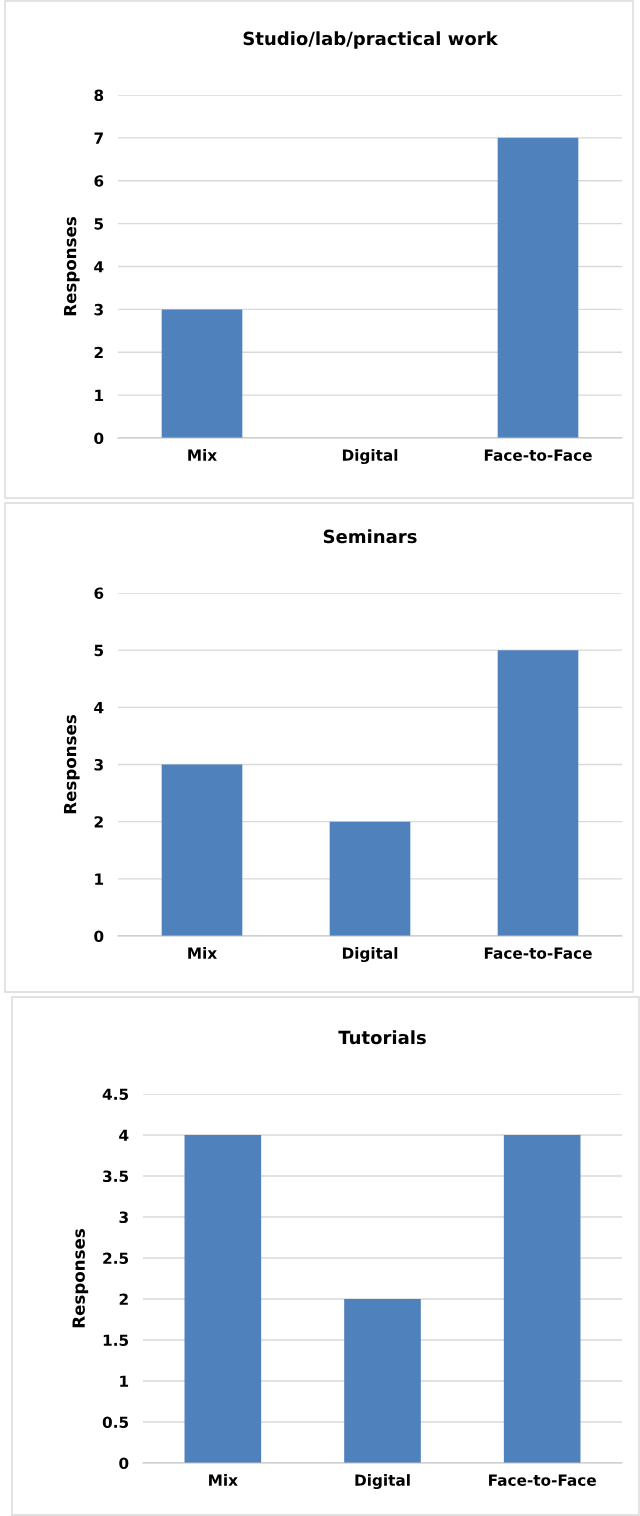  I want to click on y-tick-label: 0.5, so click(115, 1422).